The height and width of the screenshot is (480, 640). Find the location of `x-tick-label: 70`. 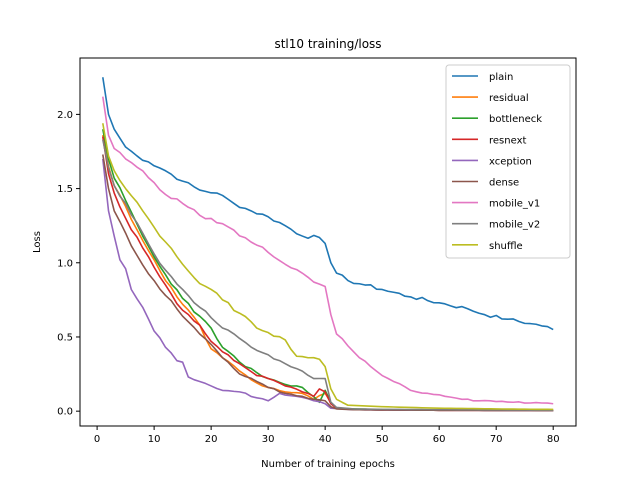

x-tick-label: 70 is located at coordinates (496, 439).